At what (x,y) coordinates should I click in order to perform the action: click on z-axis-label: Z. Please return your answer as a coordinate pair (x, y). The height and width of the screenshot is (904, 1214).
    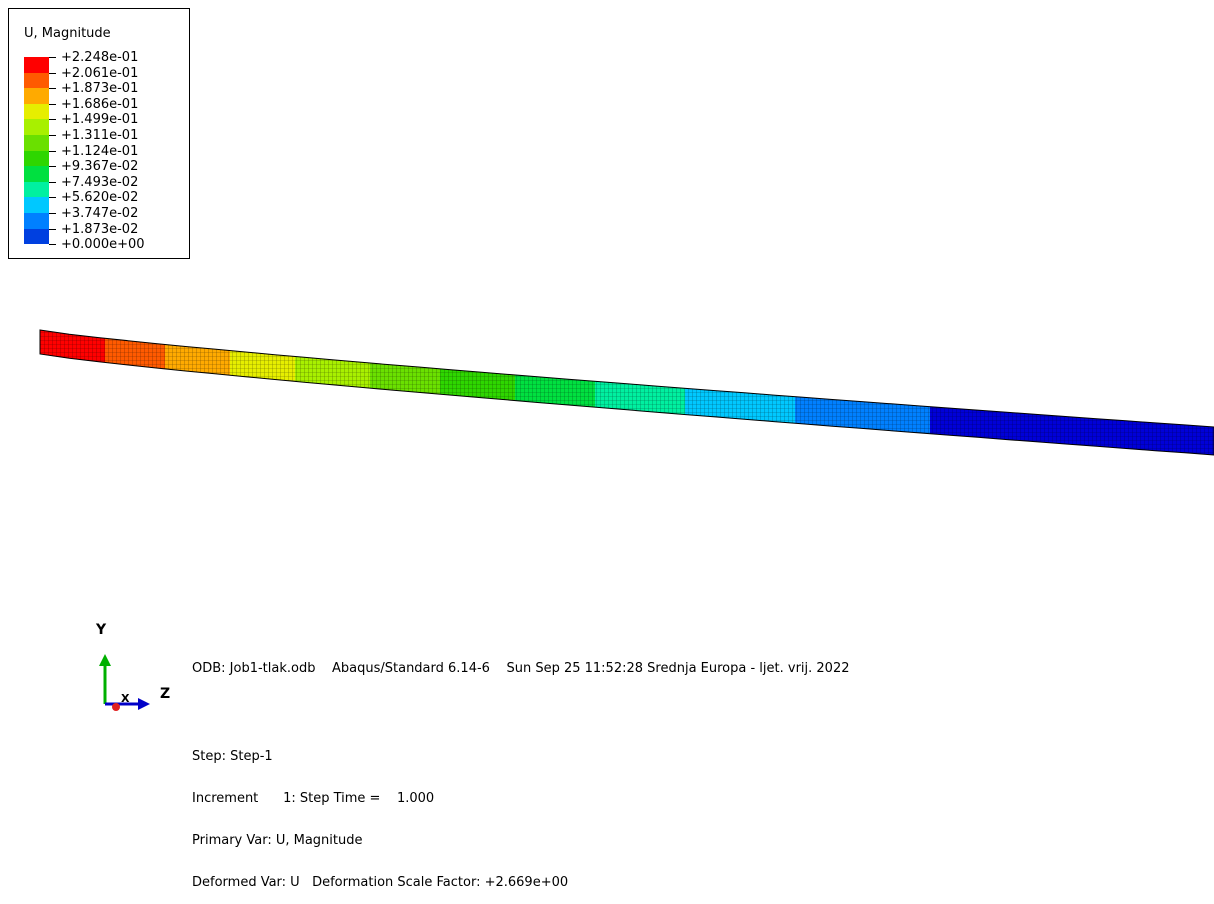
    Looking at the image, I should click on (165, 694).